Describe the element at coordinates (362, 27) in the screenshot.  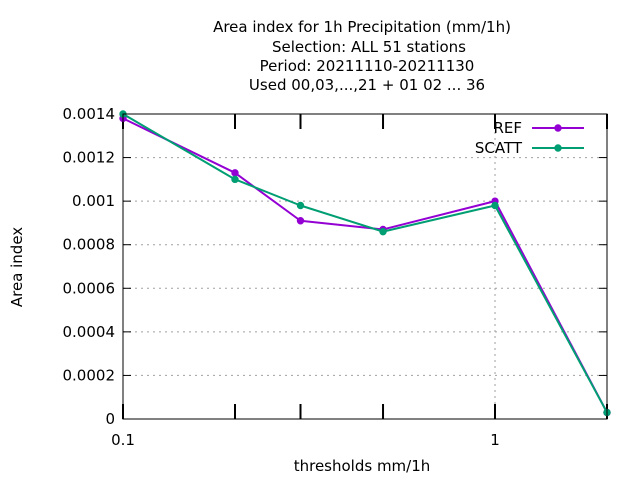
I see `title-line-1: Area index for 1h Precipitation (mm/1h)` at that location.